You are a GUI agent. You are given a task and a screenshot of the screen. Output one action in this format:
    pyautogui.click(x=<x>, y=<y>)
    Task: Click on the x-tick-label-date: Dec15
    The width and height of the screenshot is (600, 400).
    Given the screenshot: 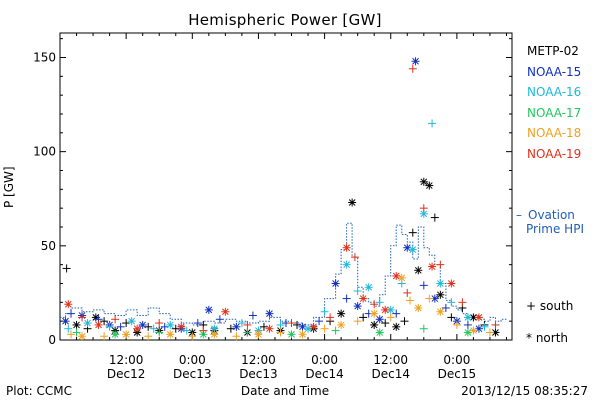 What is the action you would take?
    pyautogui.click(x=457, y=374)
    